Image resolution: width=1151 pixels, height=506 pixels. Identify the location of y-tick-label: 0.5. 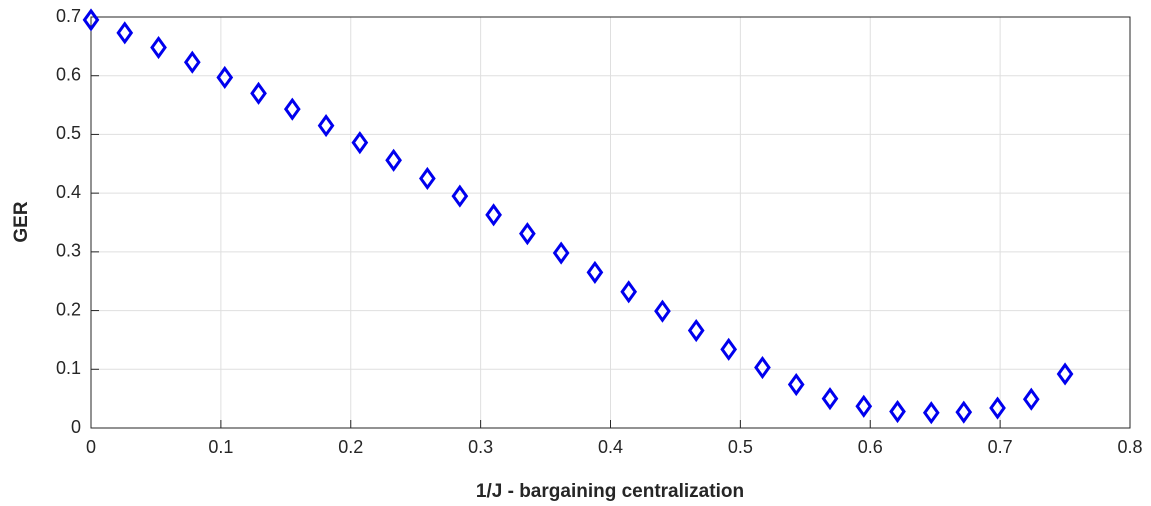
(68, 133).